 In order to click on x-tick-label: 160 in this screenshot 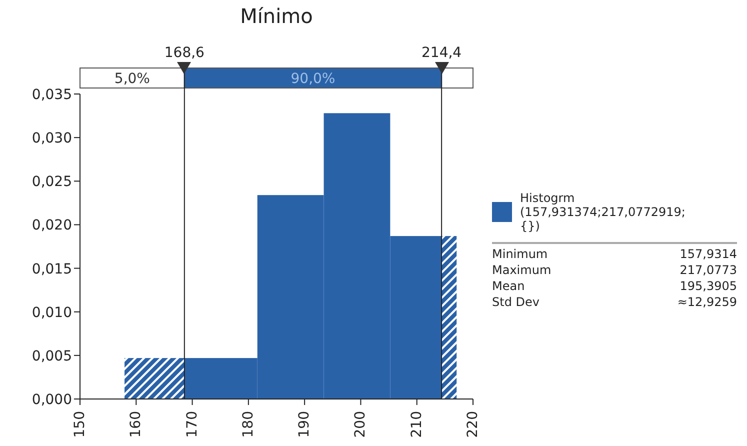, I will do `click(136, 424)`.